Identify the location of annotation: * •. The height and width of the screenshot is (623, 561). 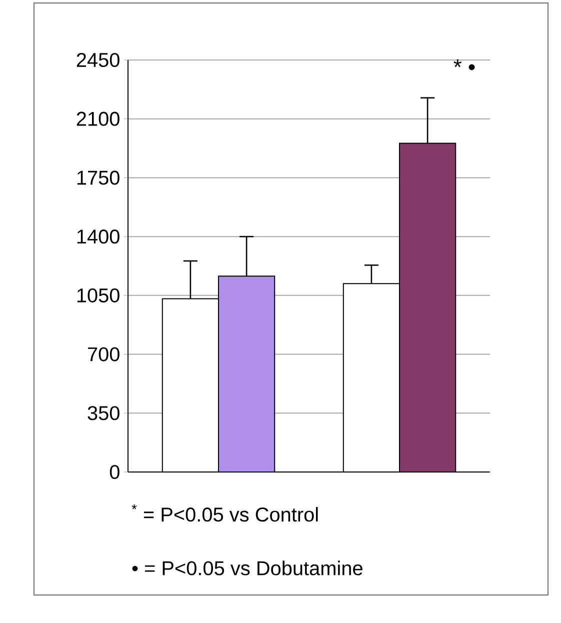
(464, 64).